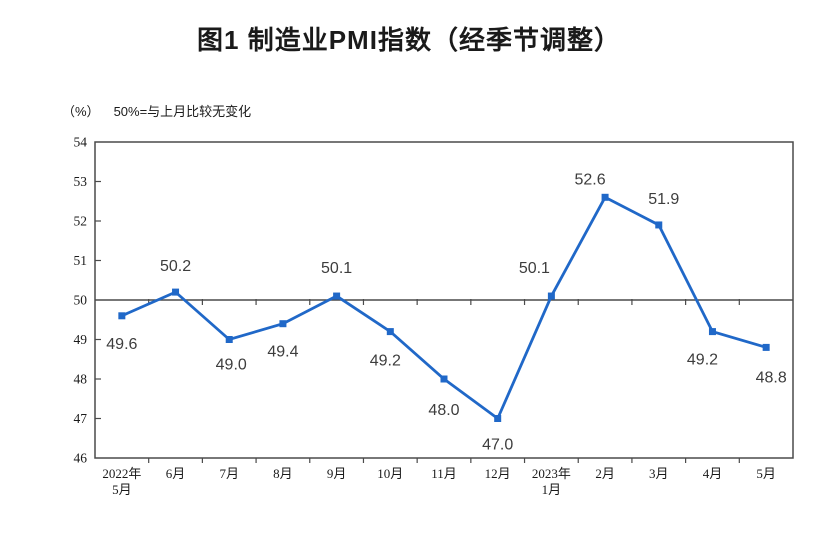 The height and width of the screenshot is (545, 818). What do you see at coordinates (175, 266) in the screenshot?
I see `data-point-label: 50.2` at bounding box center [175, 266].